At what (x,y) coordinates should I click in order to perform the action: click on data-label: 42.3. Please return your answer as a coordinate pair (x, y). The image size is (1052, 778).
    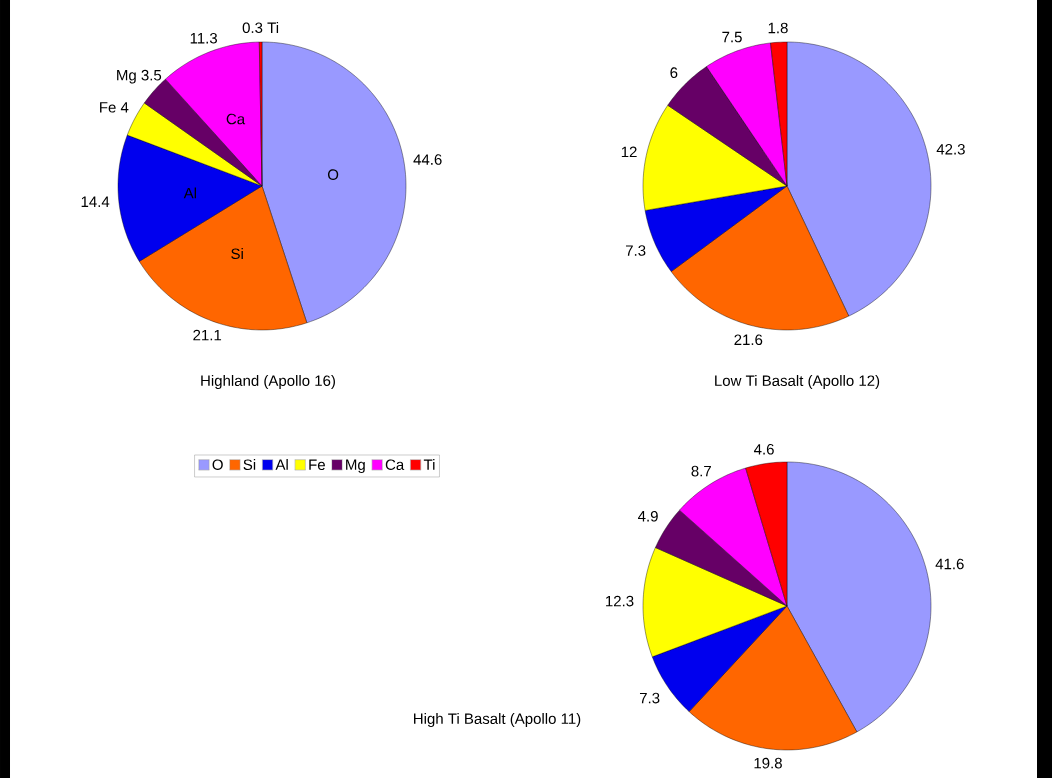
    Looking at the image, I should click on (950, 149).